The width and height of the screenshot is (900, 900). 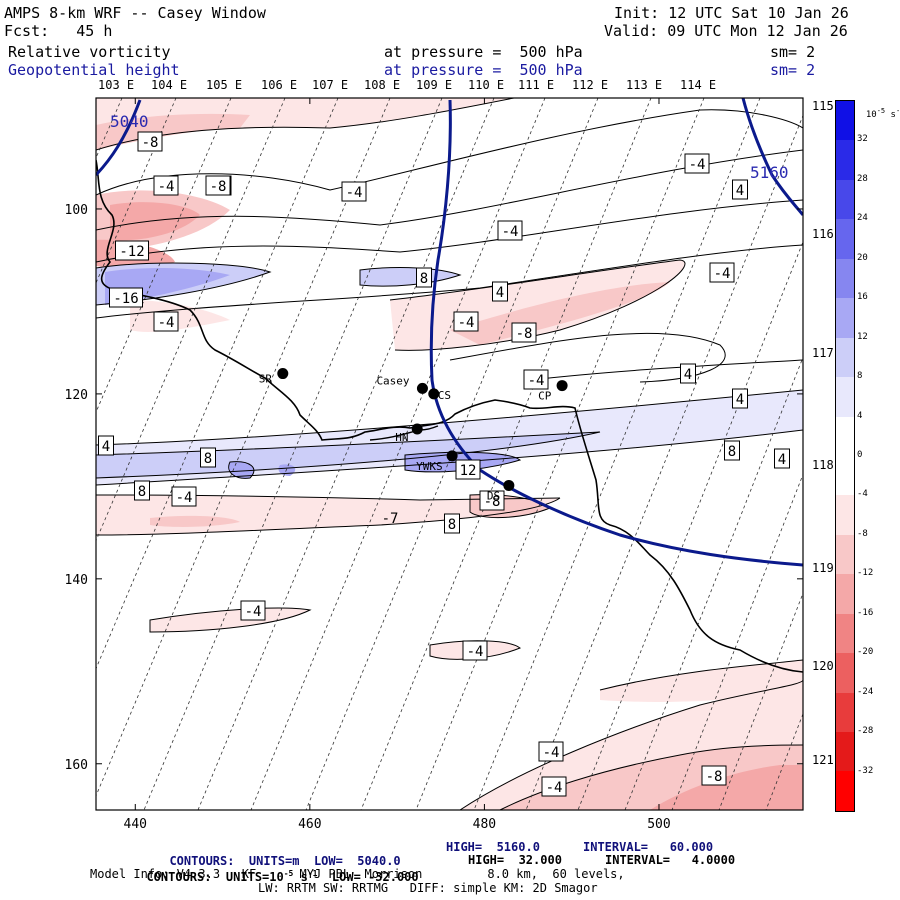 I want to click on colorbar, so click(x=845, y=456).